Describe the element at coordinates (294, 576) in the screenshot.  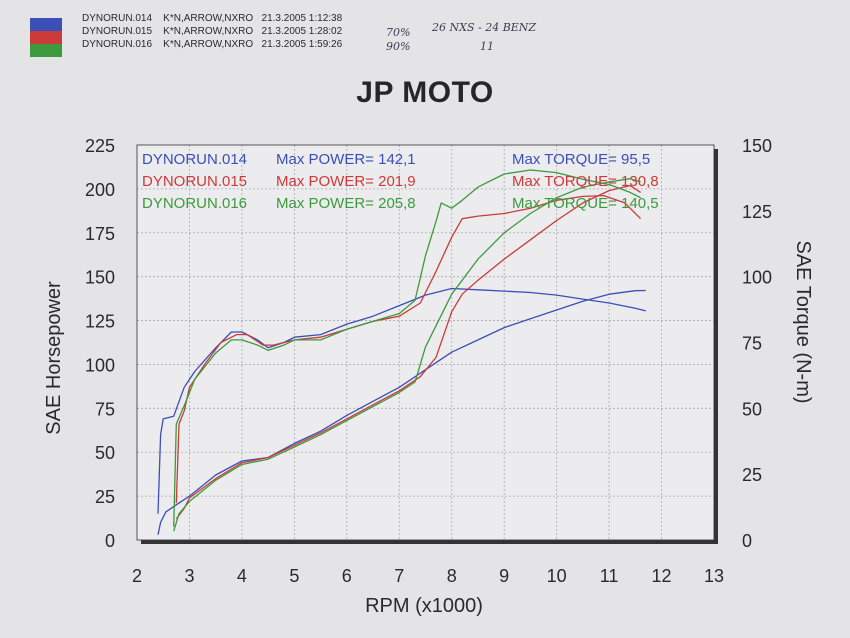
I see `x-tick-label: 5` at that location.